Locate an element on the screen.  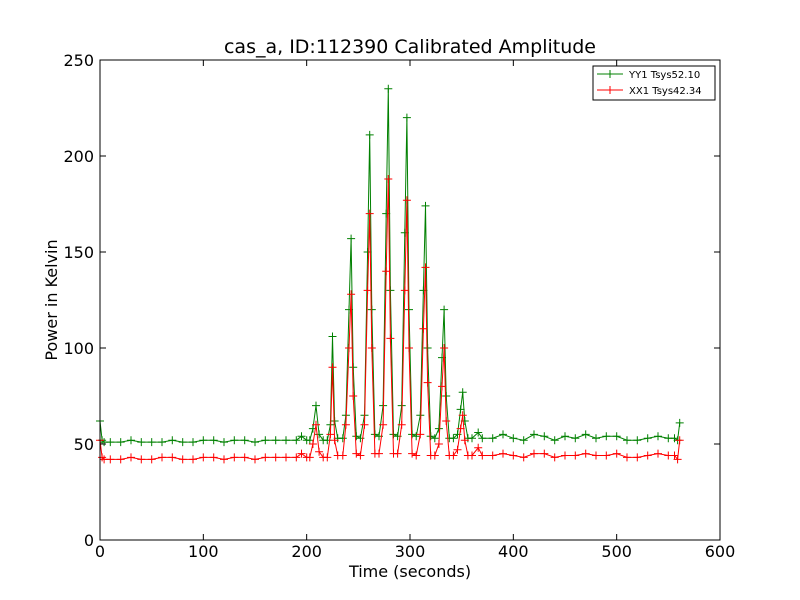
legend-label-yy1: YY1 Tsys52.10 is located at coordinates (664, 75).